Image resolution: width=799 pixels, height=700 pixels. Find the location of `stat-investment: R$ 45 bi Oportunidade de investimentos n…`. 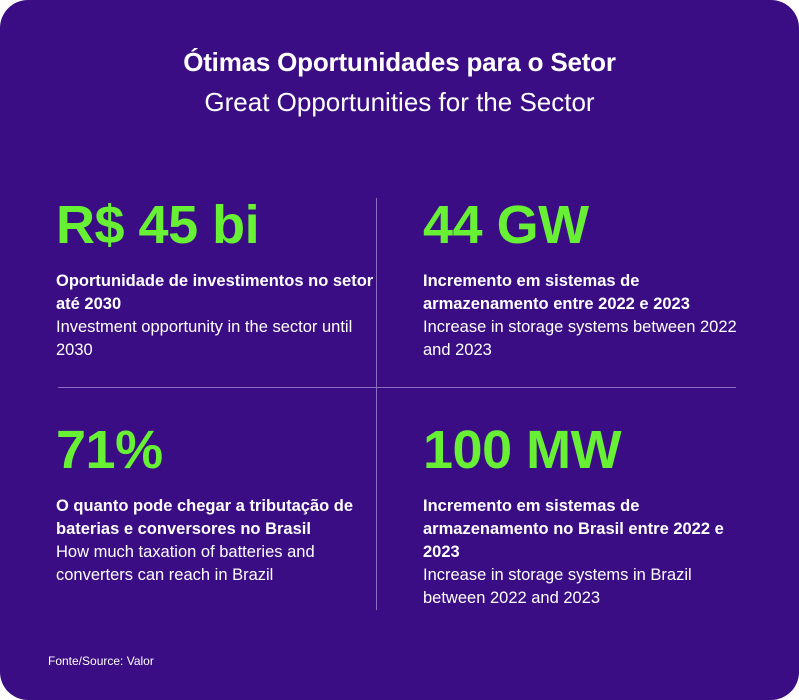

stat-investment: R$ 45 bi Oportunidade de investimentos n… is located at coordinates (216, 279).